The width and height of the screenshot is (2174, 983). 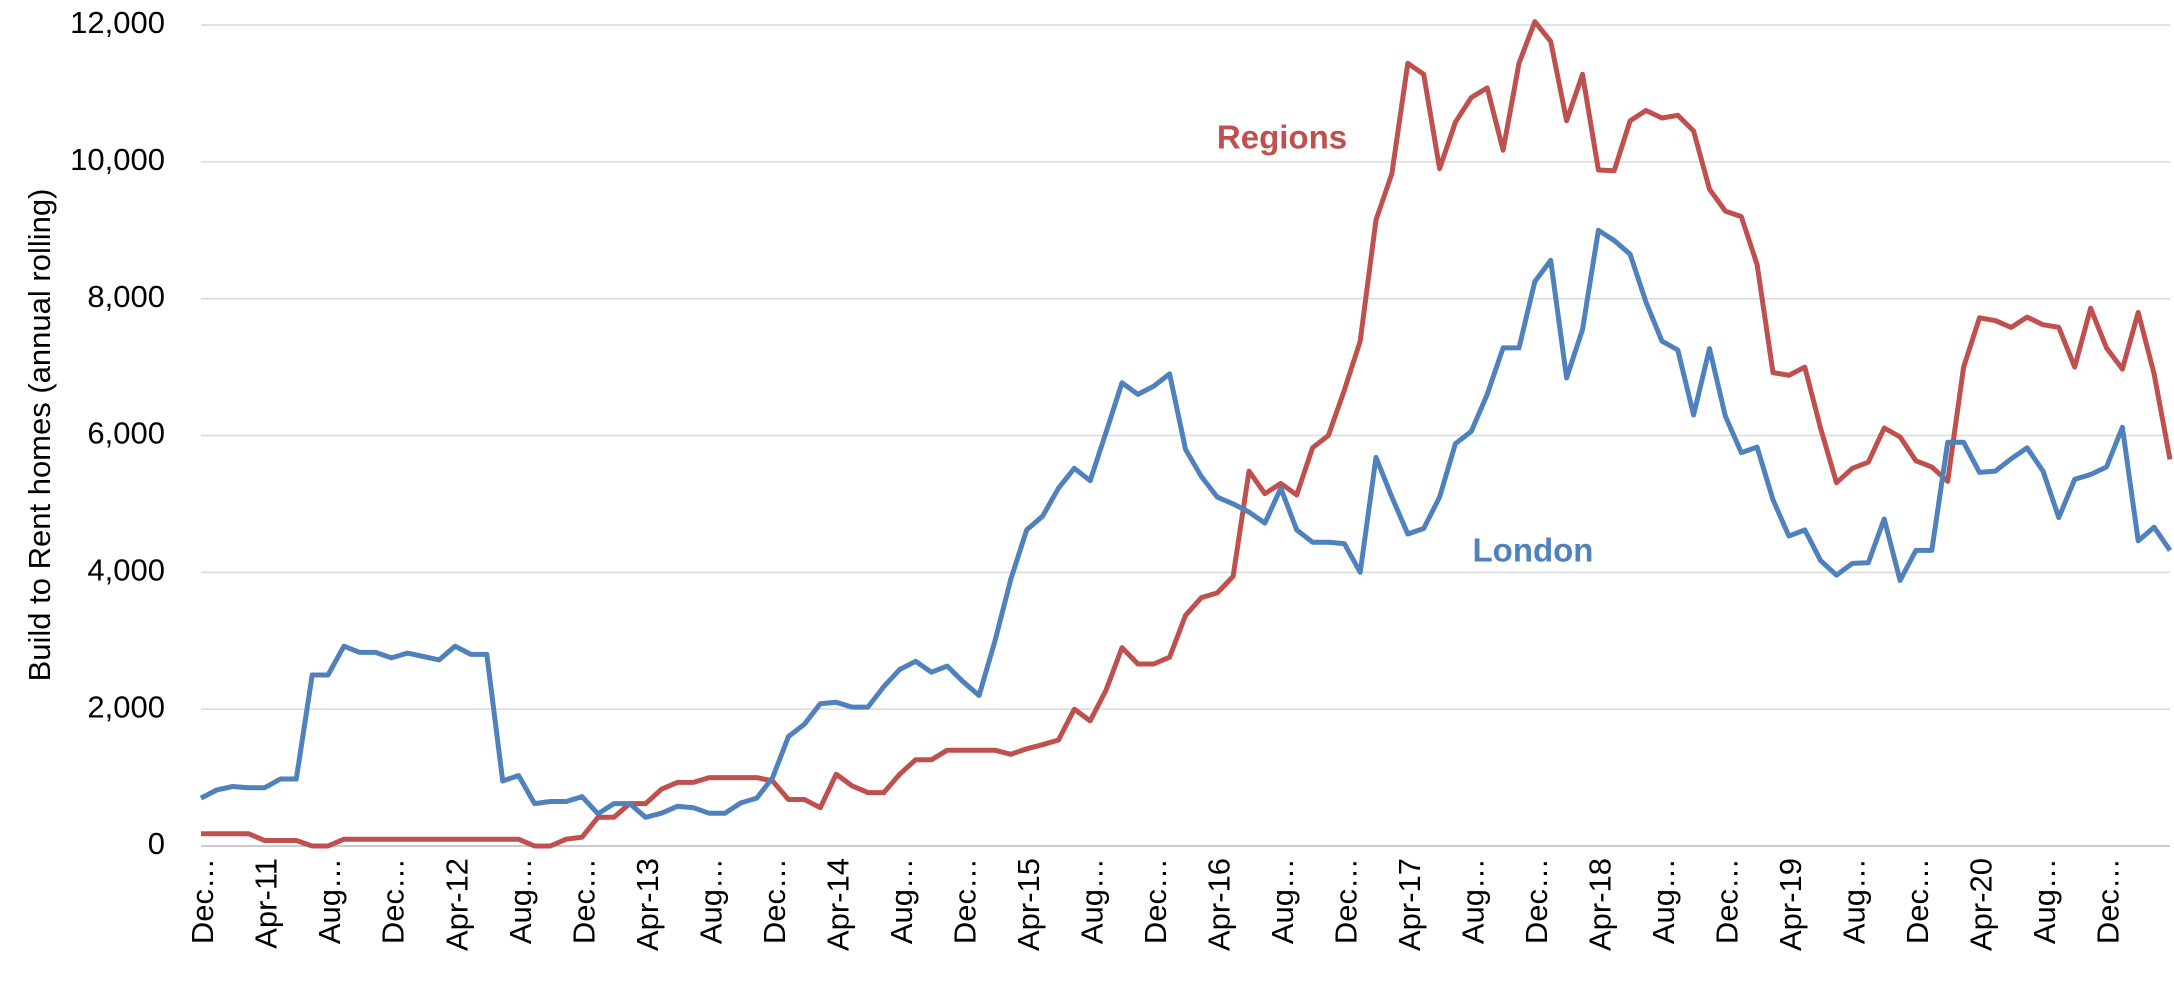 I want to click on x-tick-label: Apr-18, so click(x=1600, y=904).